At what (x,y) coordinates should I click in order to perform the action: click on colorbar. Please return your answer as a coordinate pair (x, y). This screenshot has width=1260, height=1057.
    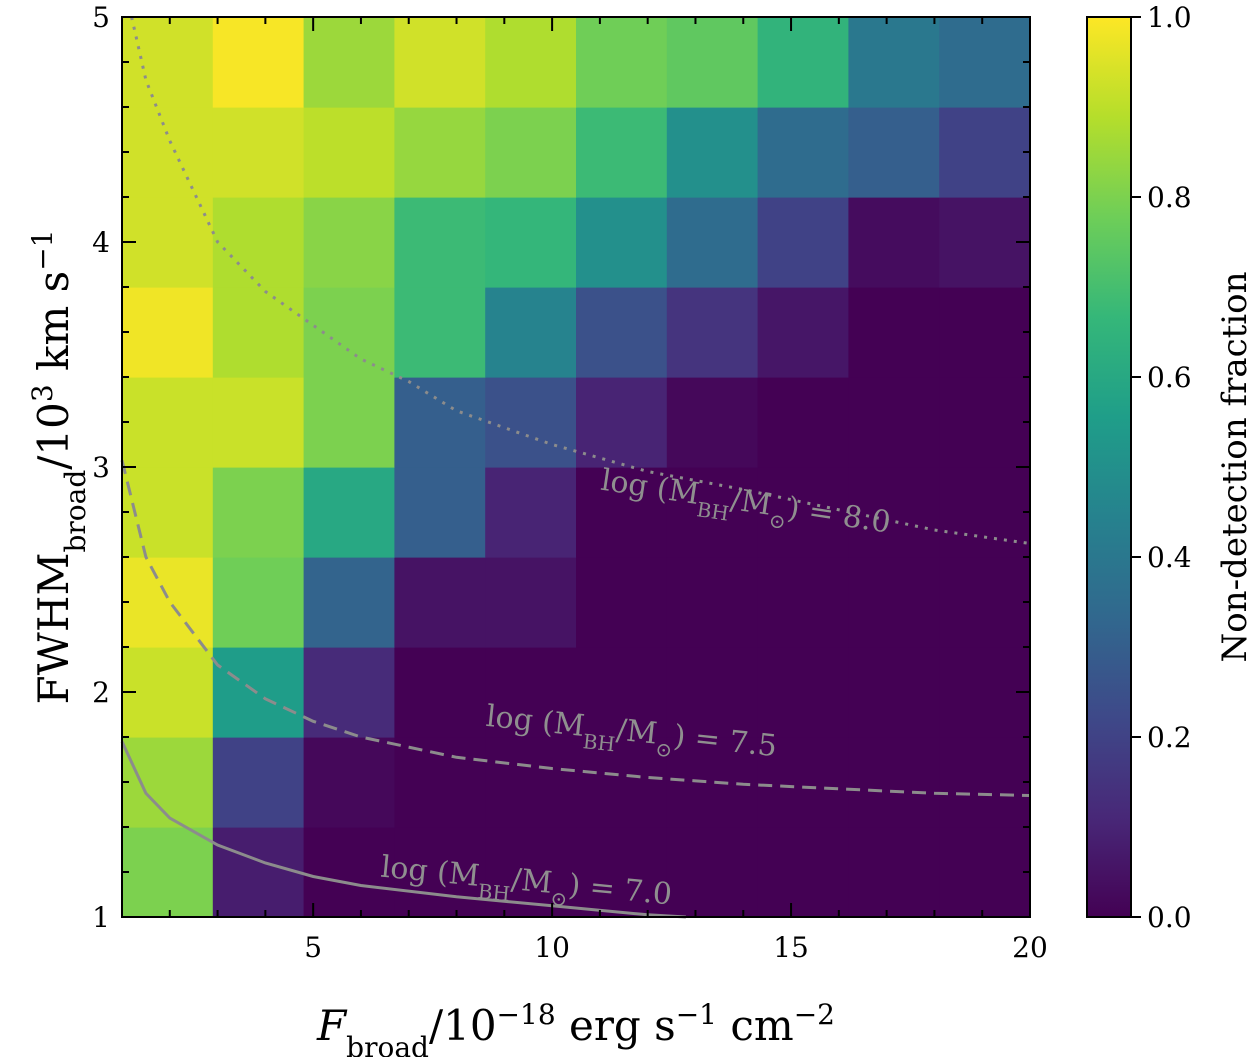
    Looking at the image, I should click on (1109, 467).